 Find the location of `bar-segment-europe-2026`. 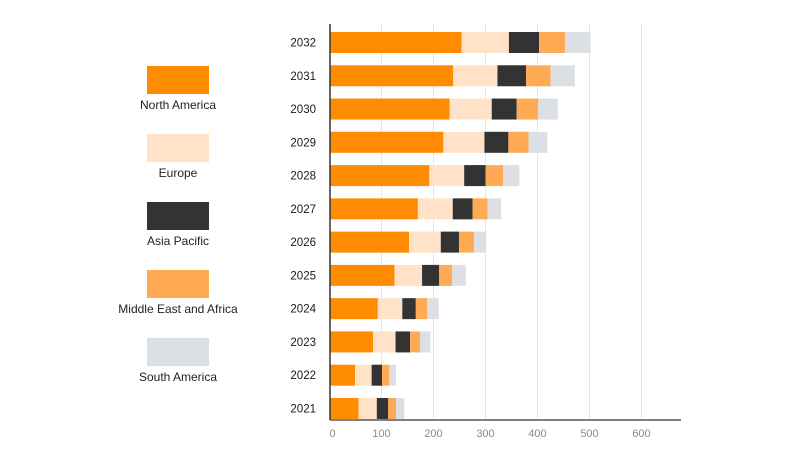

bar-segment-europe-2026 is located at coordinates (425, 242).